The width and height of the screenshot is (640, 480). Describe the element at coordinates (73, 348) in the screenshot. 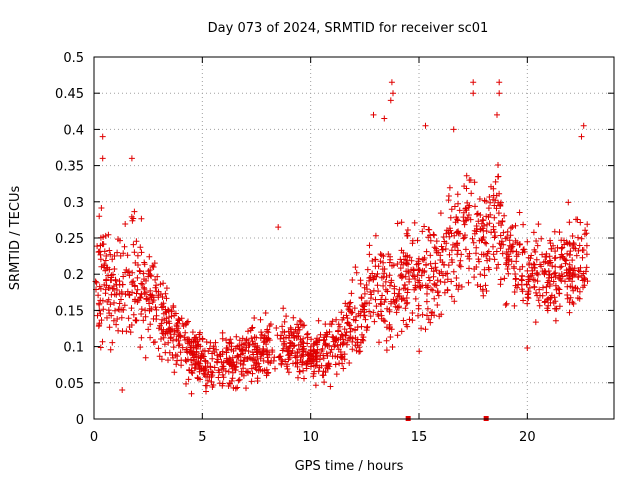

I see `y-tick-label: 0.1` at that location.